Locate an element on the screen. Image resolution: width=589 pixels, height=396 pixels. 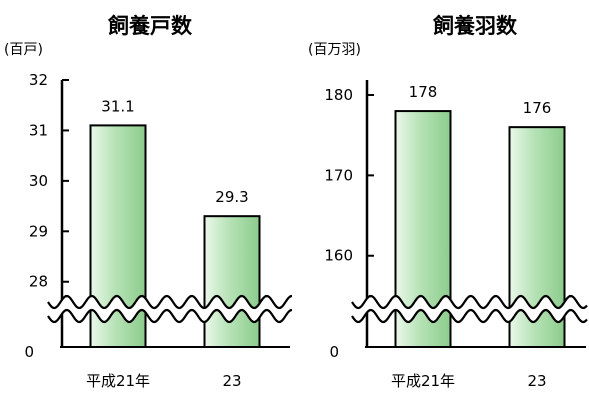
y-tick-label: 32 is located at coordinates (38, 80).